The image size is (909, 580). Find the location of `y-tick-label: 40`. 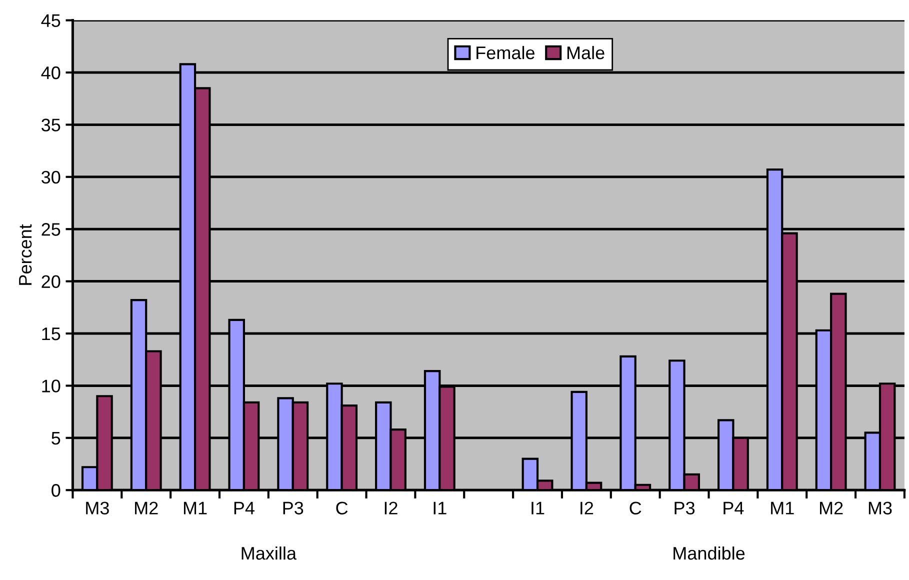

y-tick-label: 40 is located at coordinates (50, 73).